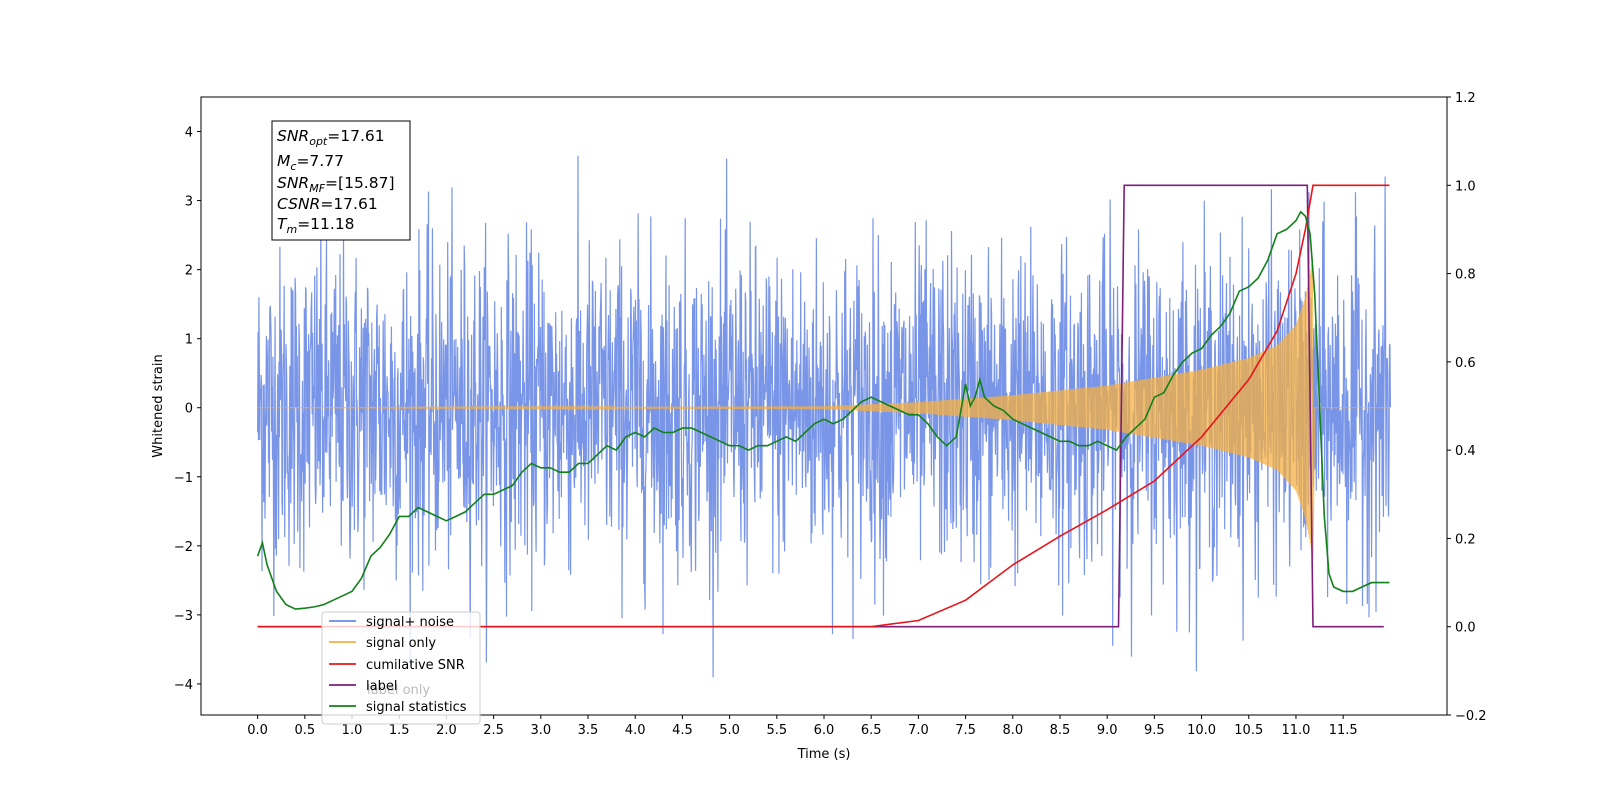 The image size is (1600, 800). I want to click on x-tick-label: 6.0, so click(824, 730).